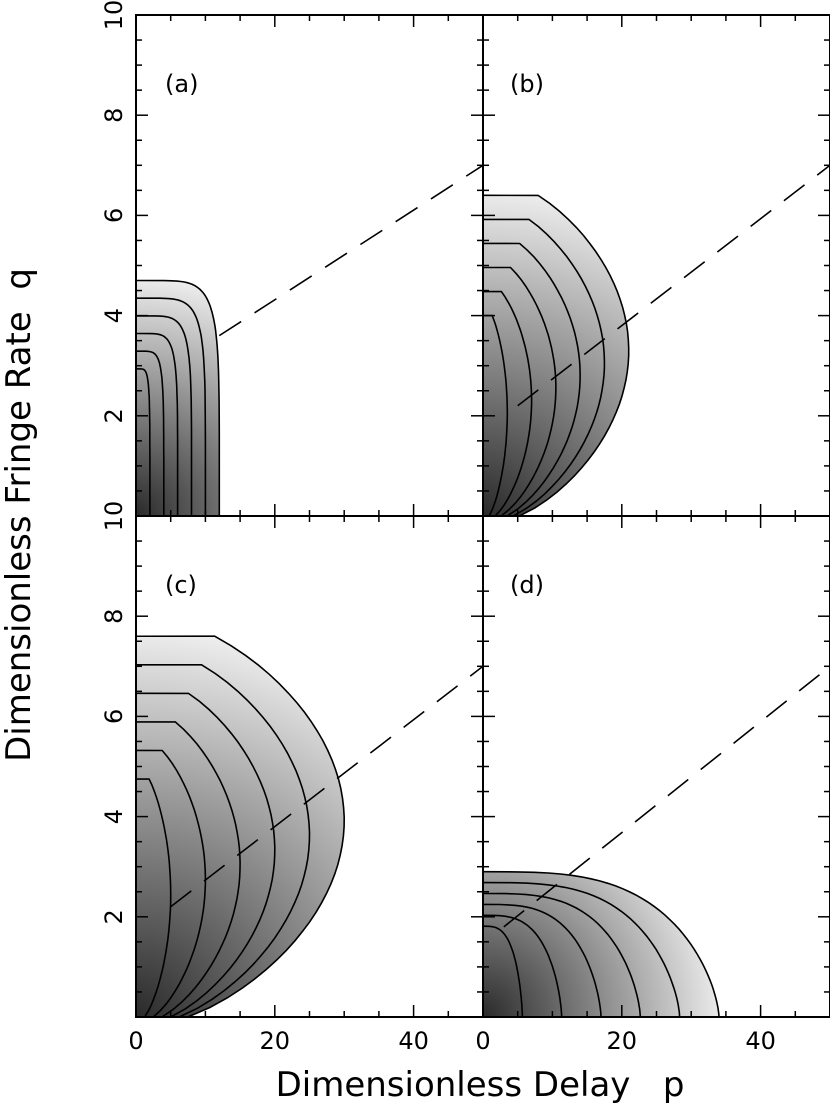 Image resolution: width=830 pixels, height=1106 pixels. I want to click on y-axis-label: Dimensionless Fringe Rate q, so click(19, 515).